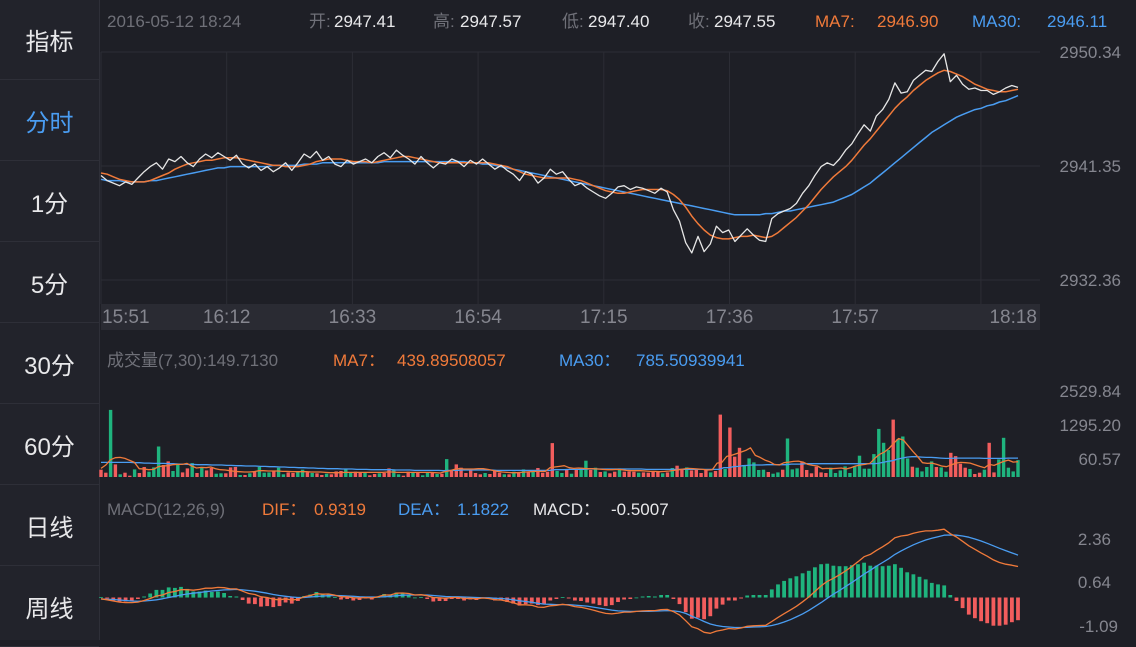 The width and height of the screenshot is (1136, 647). What do you see at coordinates (1090, 52) in the screenshot?
I see `price-ytick: 2950.34` at bounding box center [1090, 52].